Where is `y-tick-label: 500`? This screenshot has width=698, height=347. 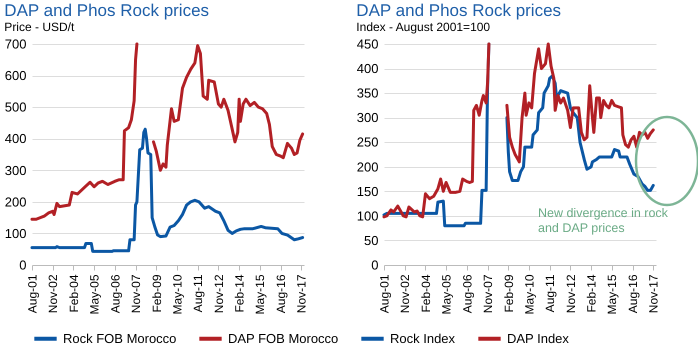 y-tick-label: 500 is located at coordinates (15, 107).